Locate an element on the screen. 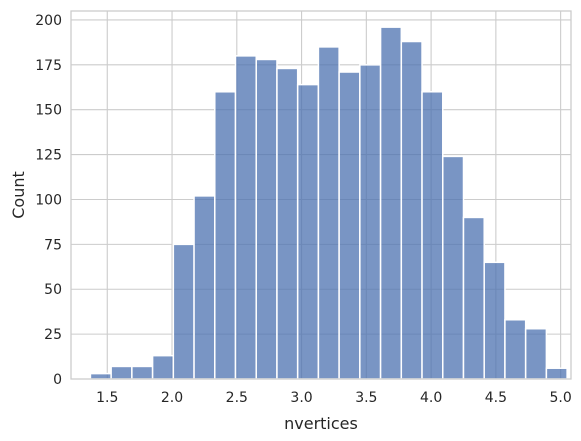 This screenshot has height=441, width=581. y-tick-label: 175 is located at coordinates (48, 66).